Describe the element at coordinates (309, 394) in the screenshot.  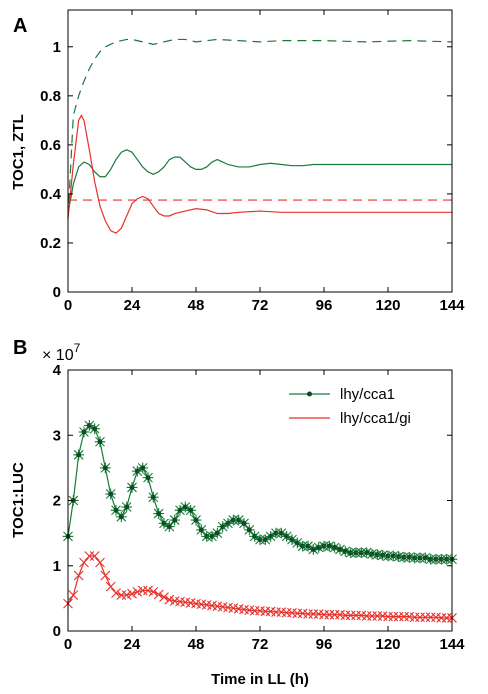
I see `legend-marker-lhy-cca1` at that location.